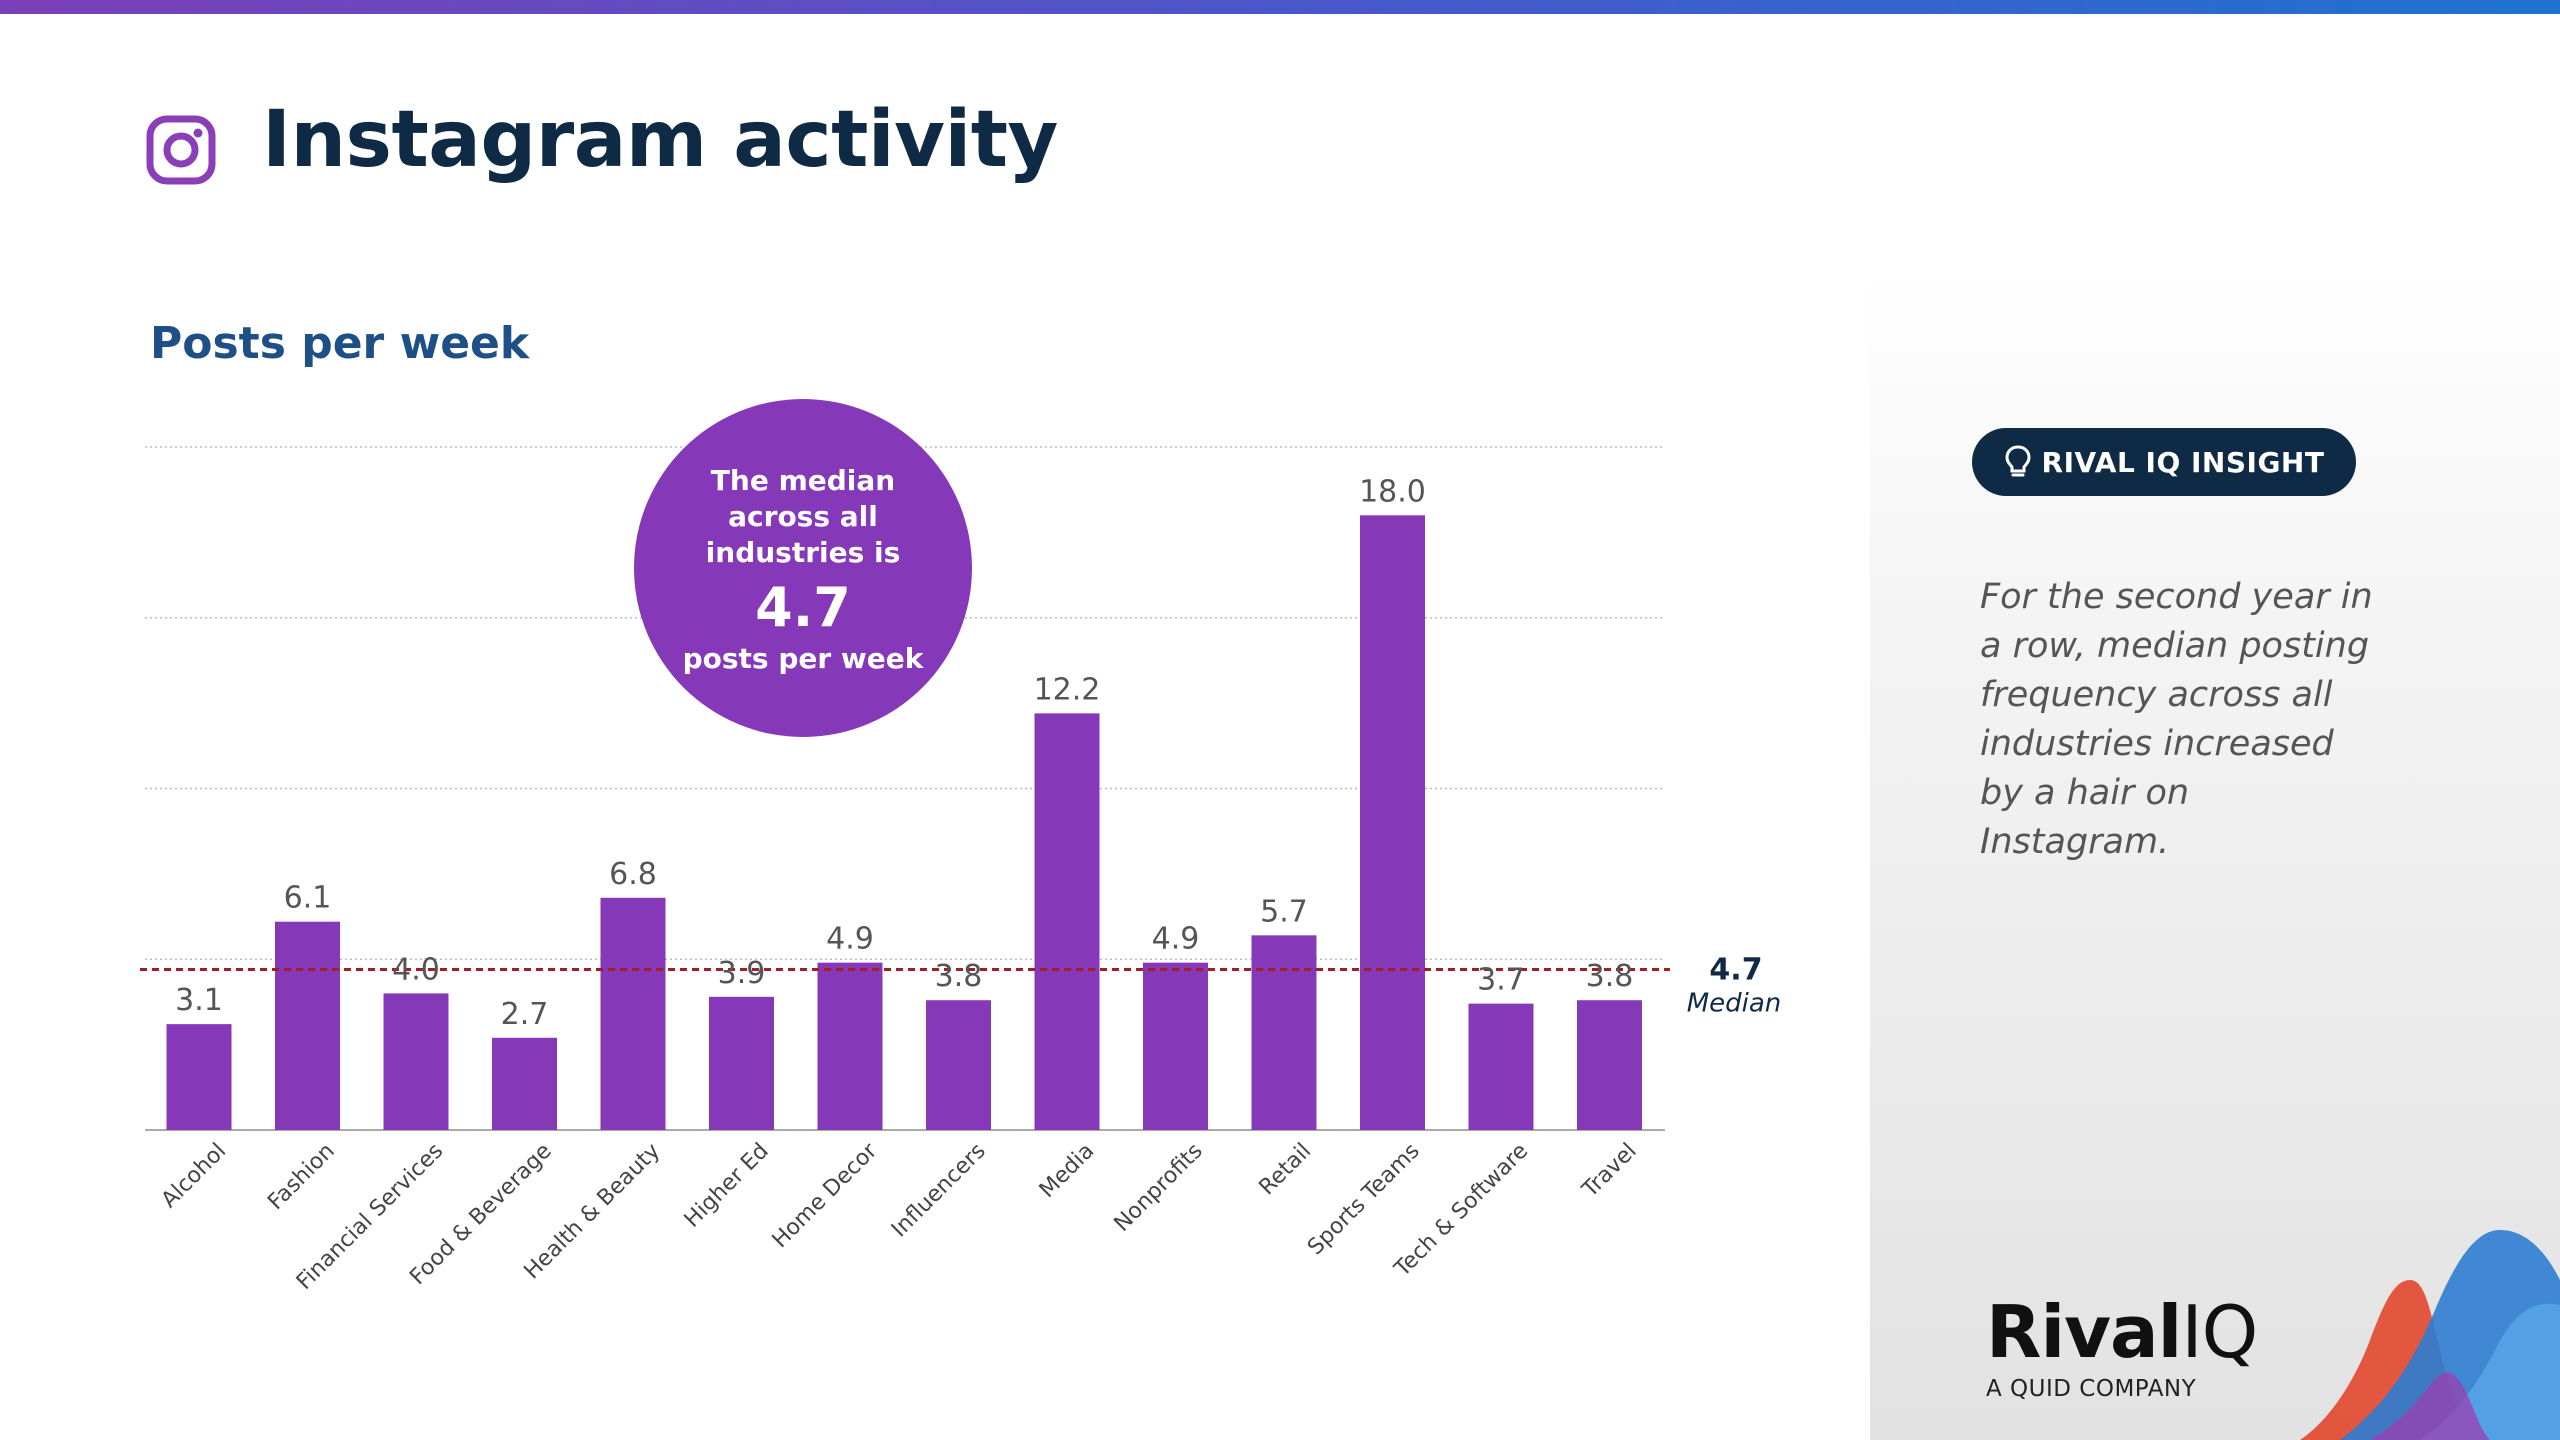  I want to click on callout-unit: posts per week, so click(804, 658).